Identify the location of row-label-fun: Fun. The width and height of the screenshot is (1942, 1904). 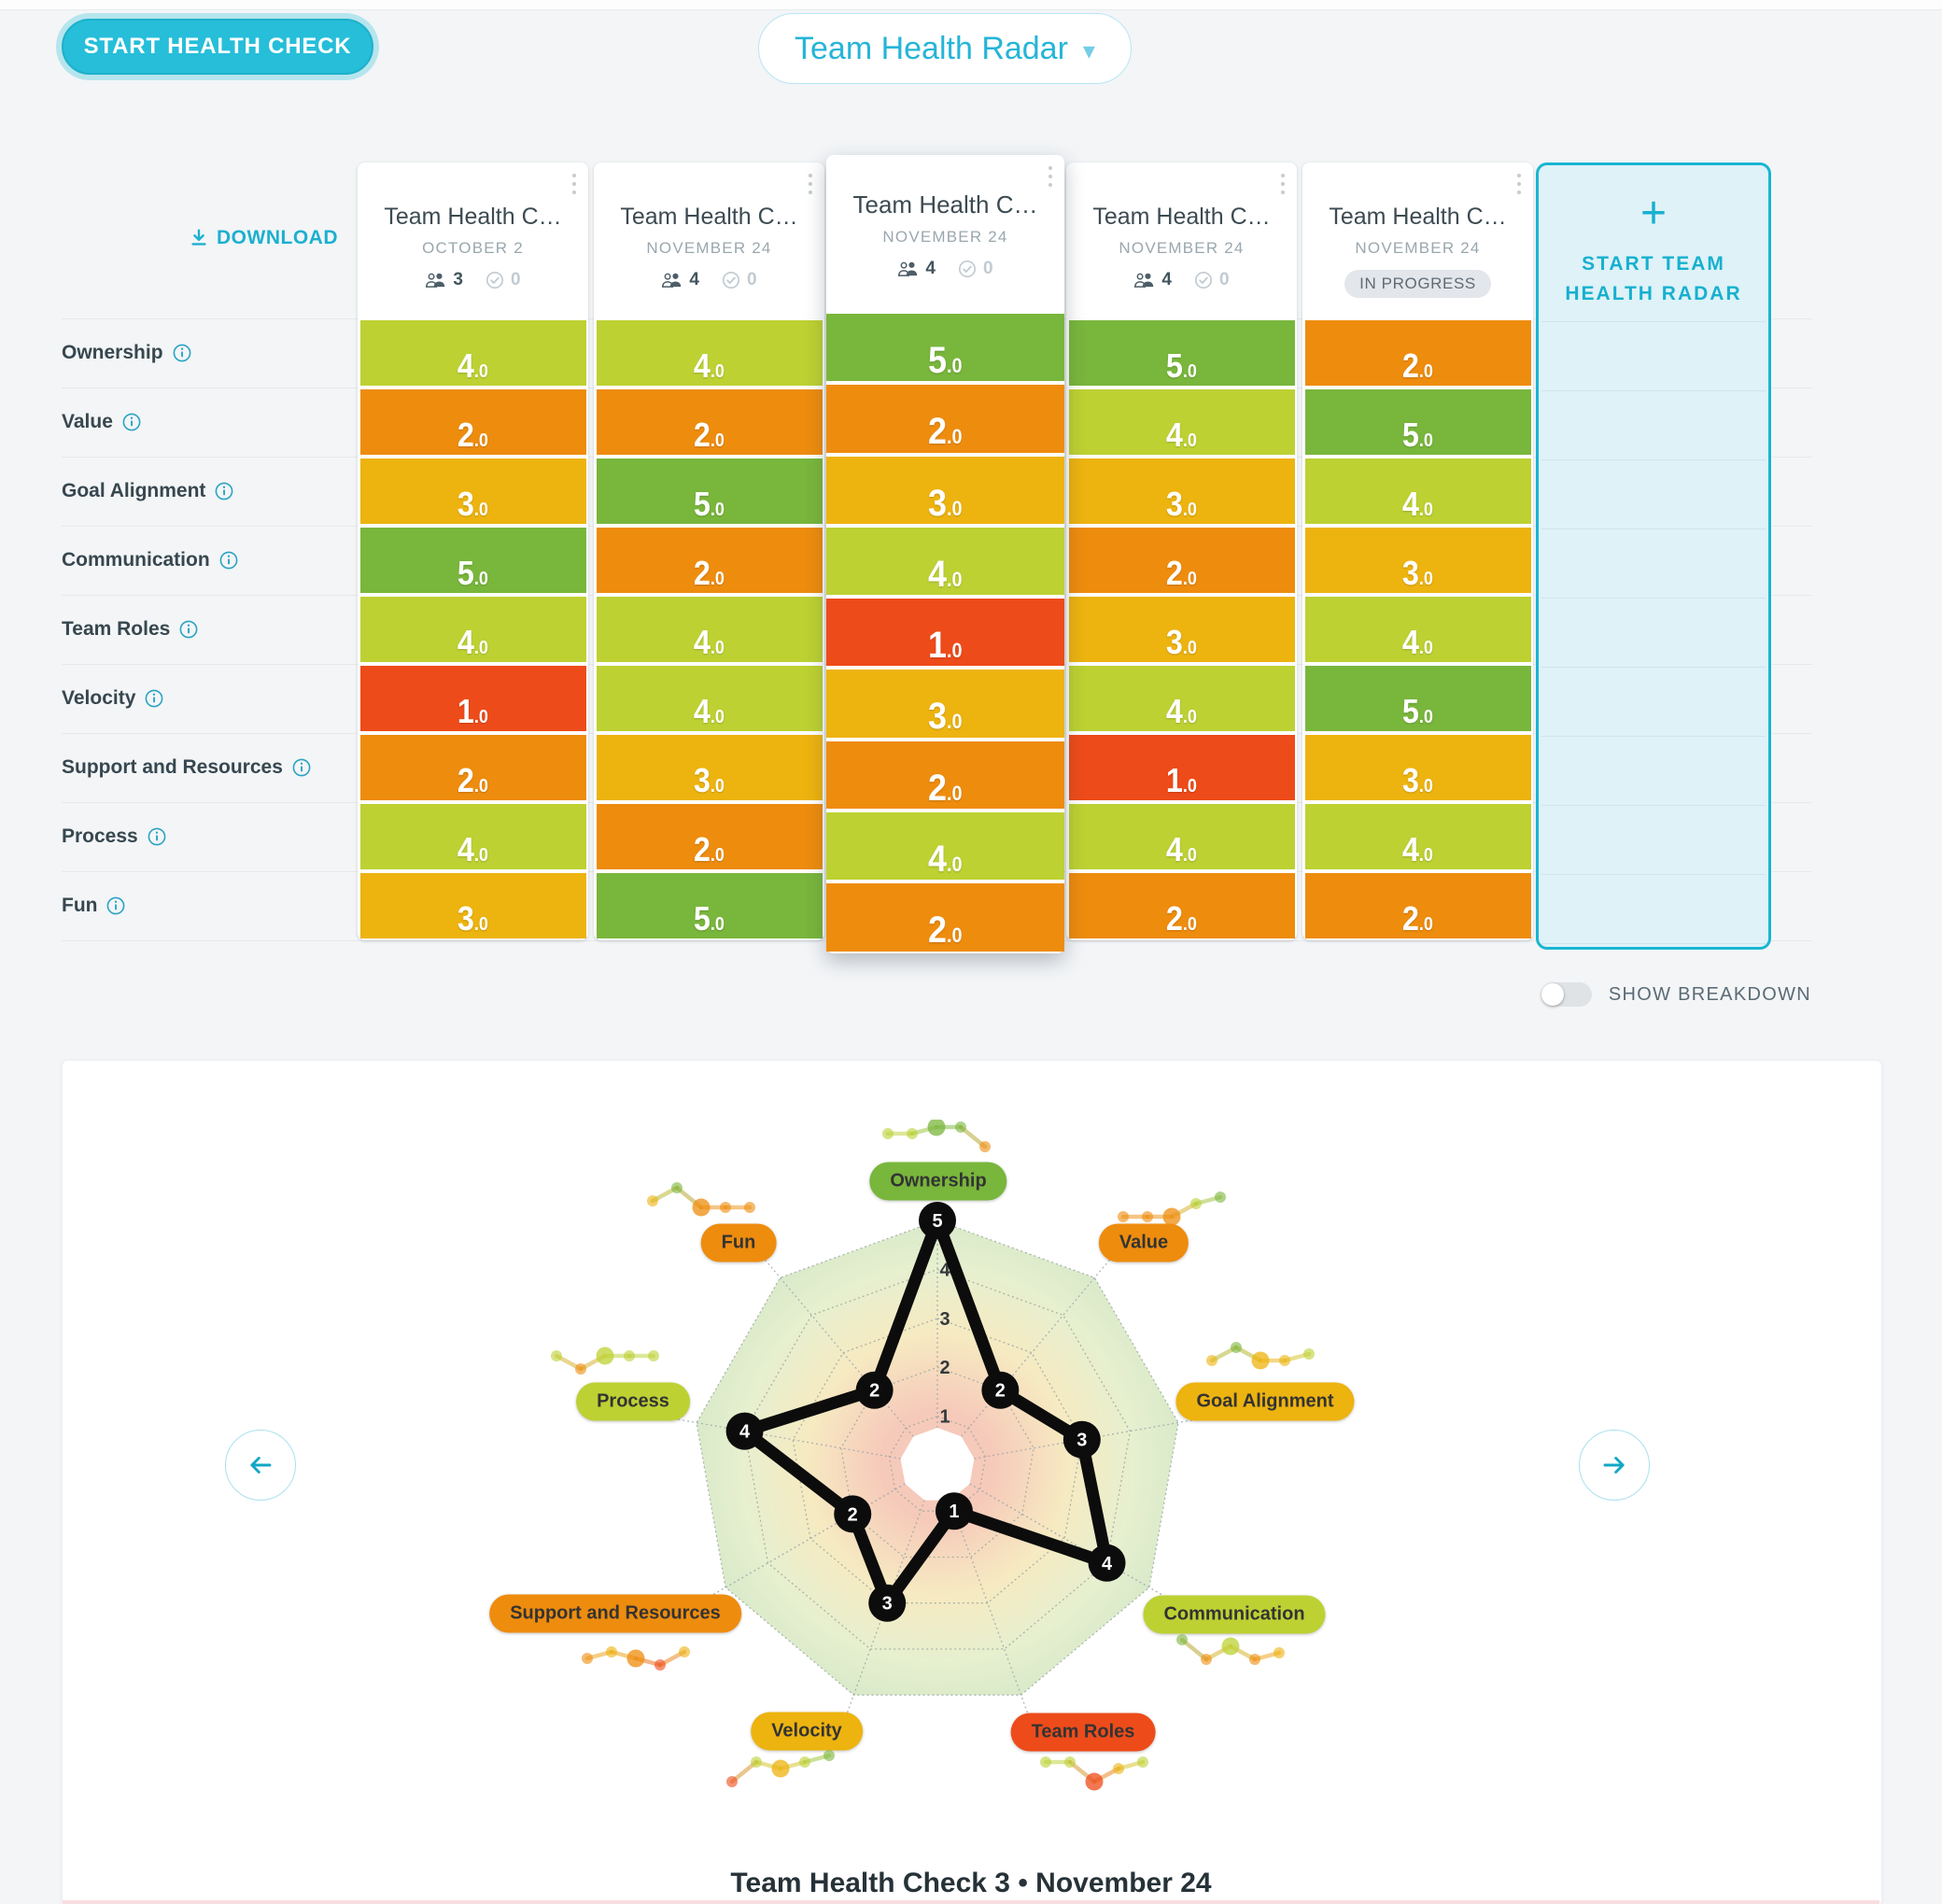
(206, 905).